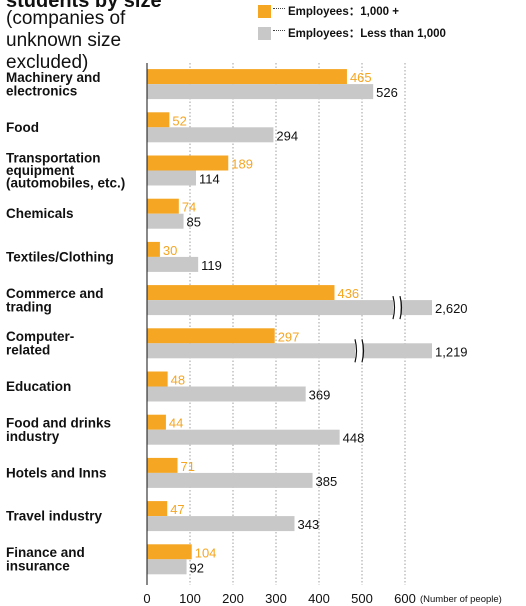 The image size is (526, 606). What do you see at coordinates (179, 120) in the screenshot?
I see `value-label-large: 52` at bounding box center [179, 120].